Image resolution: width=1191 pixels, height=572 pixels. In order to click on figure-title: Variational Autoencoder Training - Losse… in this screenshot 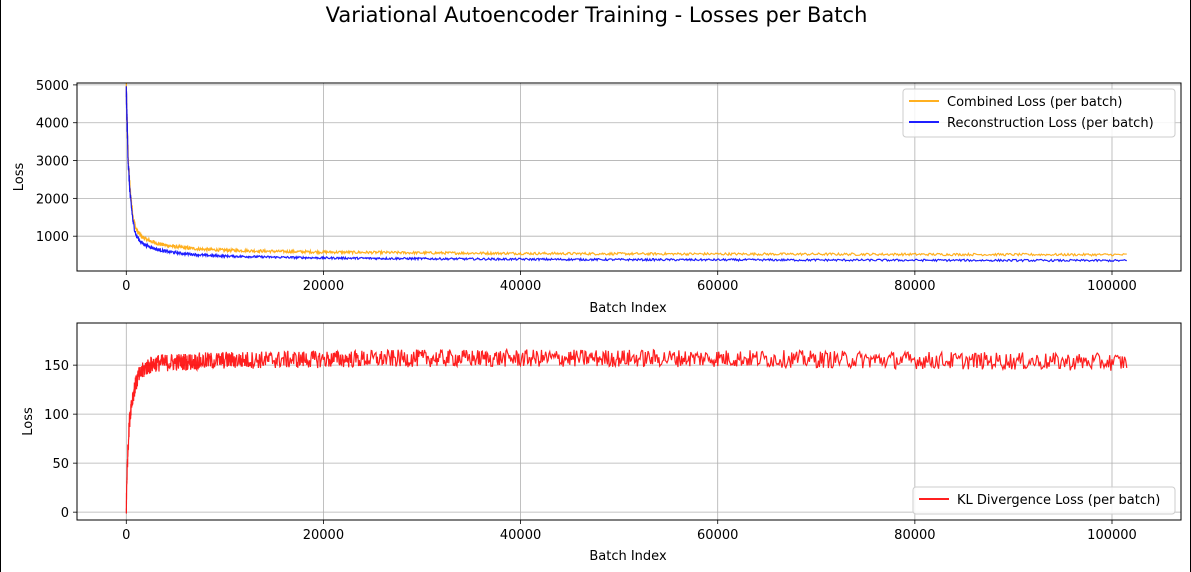, I will do `click(596, 15)`.